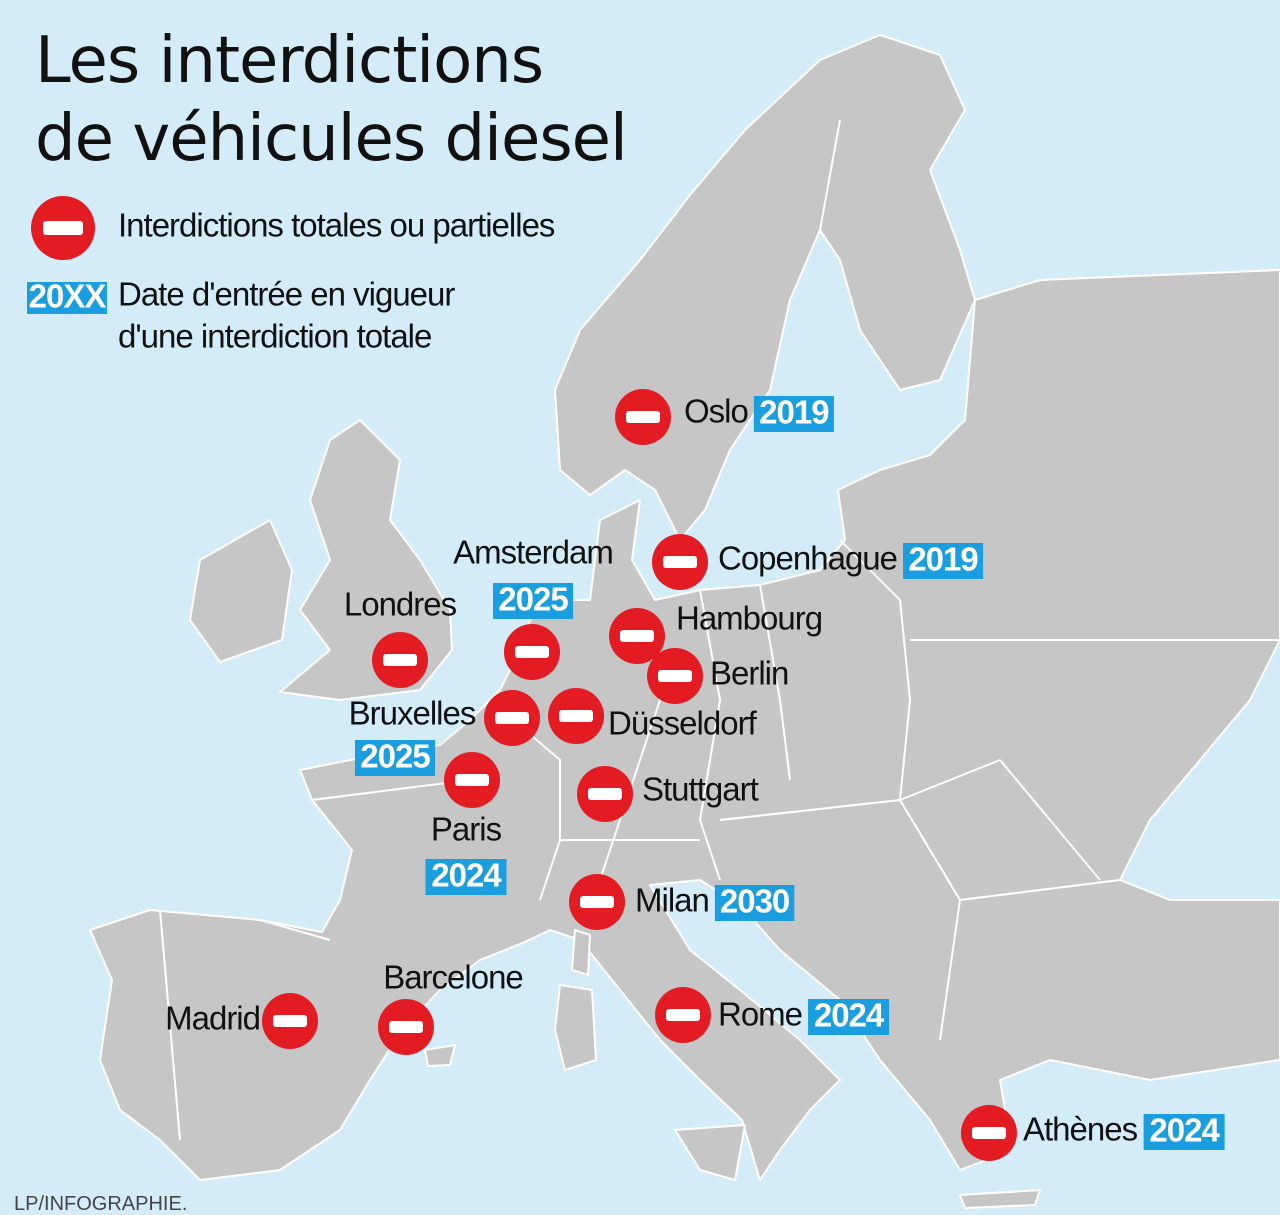  I want to click on city-name: Londres, so click(400, 604).